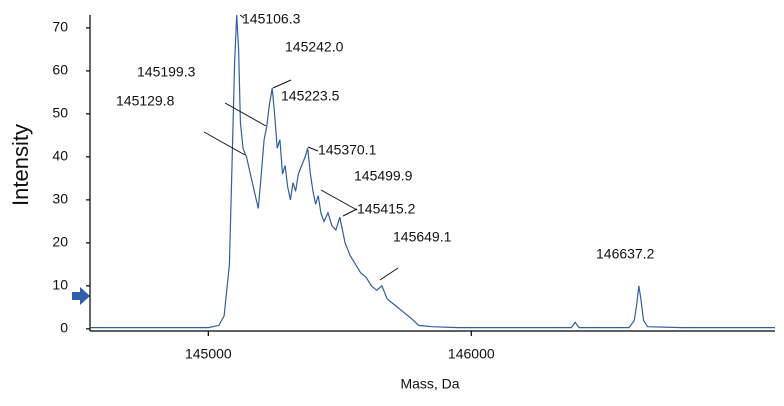 This screenshot has width=784, height=406. Describe the element at coordinates (60, 113) in the screenshot. I see `y-tick-label: 50` at that location.